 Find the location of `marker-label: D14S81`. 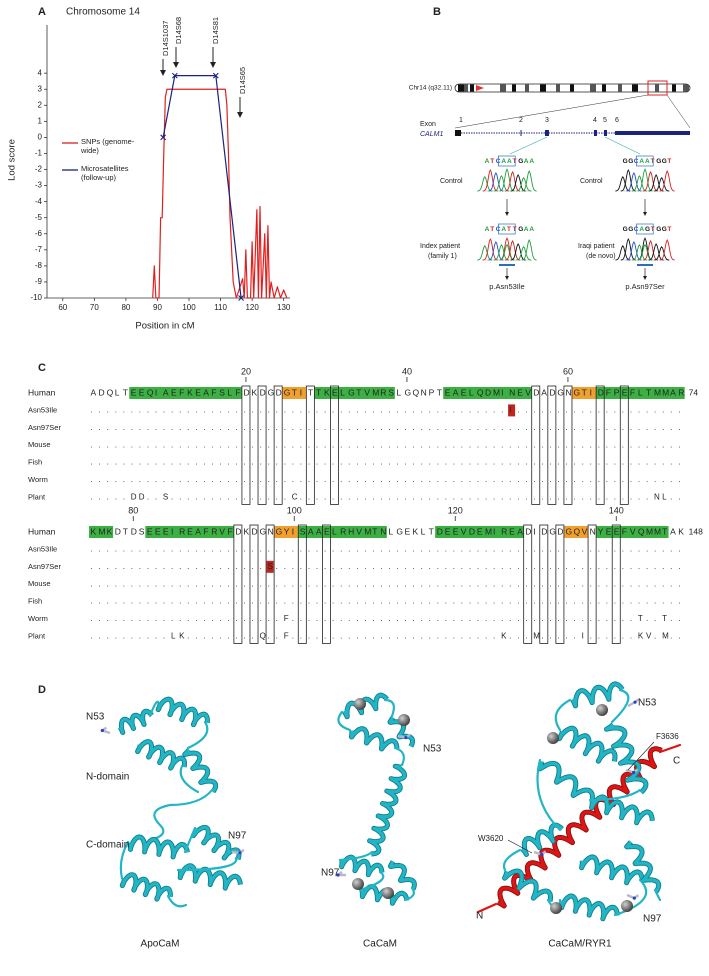

marker-label: D14S81 is located at coordinates (215, 30).